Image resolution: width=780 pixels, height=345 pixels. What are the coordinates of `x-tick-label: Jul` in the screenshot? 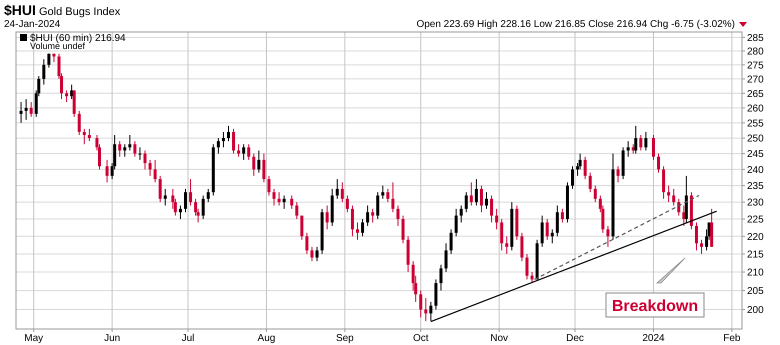 It's located at (188, 338).